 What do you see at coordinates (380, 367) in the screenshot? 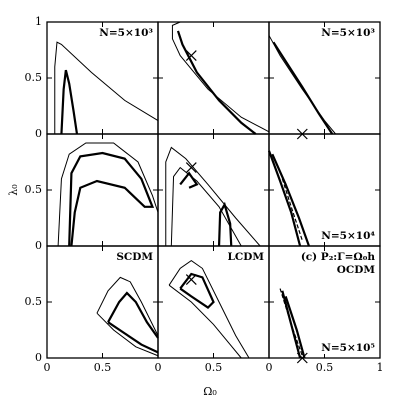
I see `x-tick-label: 1` at bounding box center [380, 367].